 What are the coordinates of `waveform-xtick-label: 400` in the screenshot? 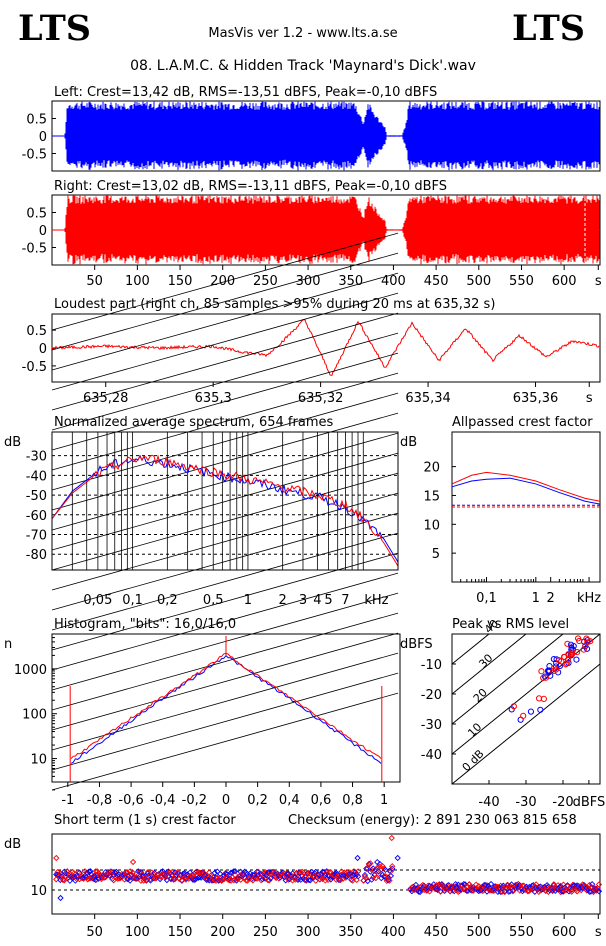 It's located at (393, 281).